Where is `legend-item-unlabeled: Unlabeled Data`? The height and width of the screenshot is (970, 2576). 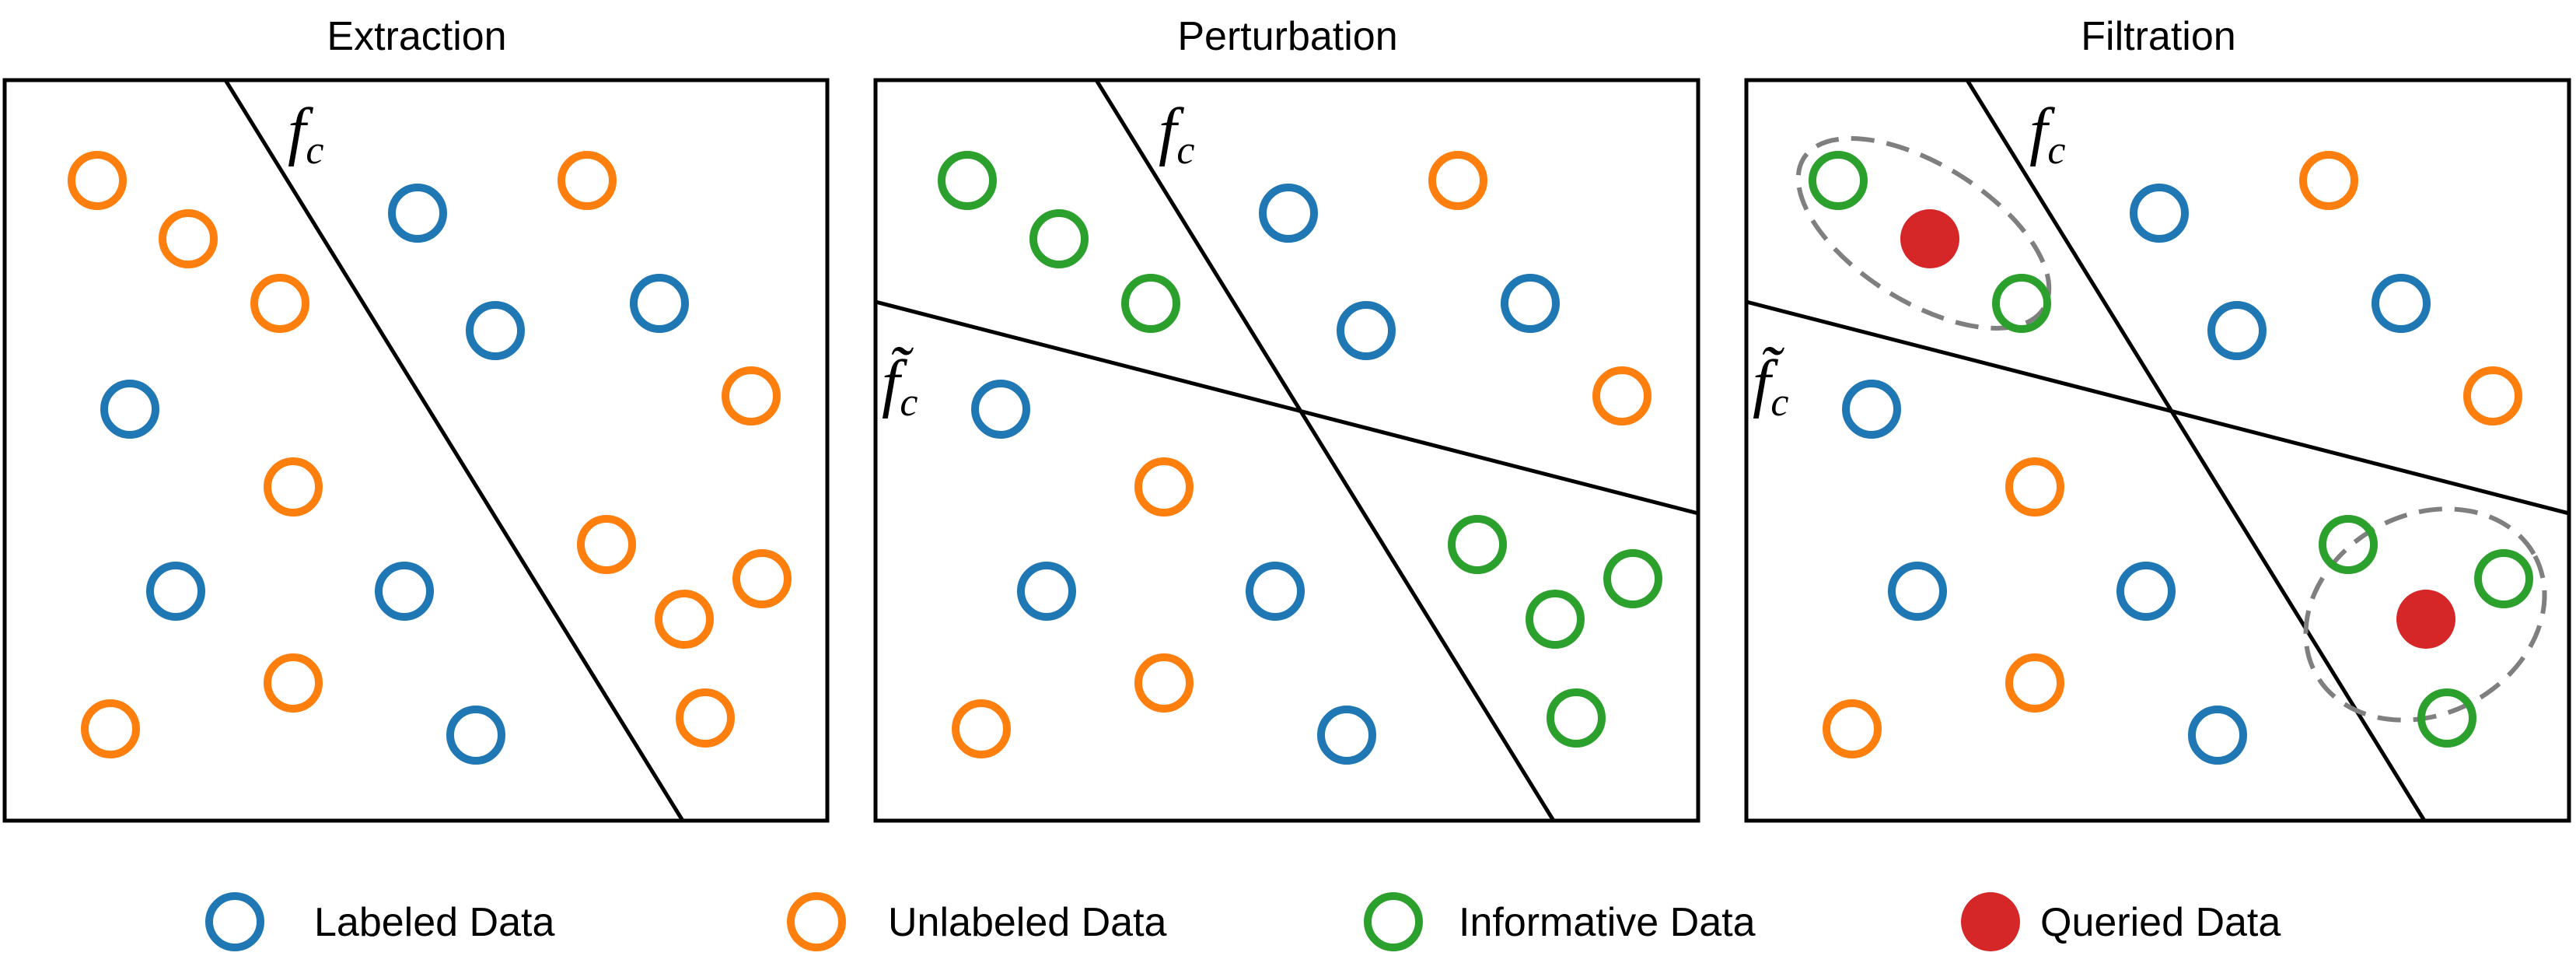
legend-item-unlabeled: Unlabeled Data is located at coordinates (977, 921).